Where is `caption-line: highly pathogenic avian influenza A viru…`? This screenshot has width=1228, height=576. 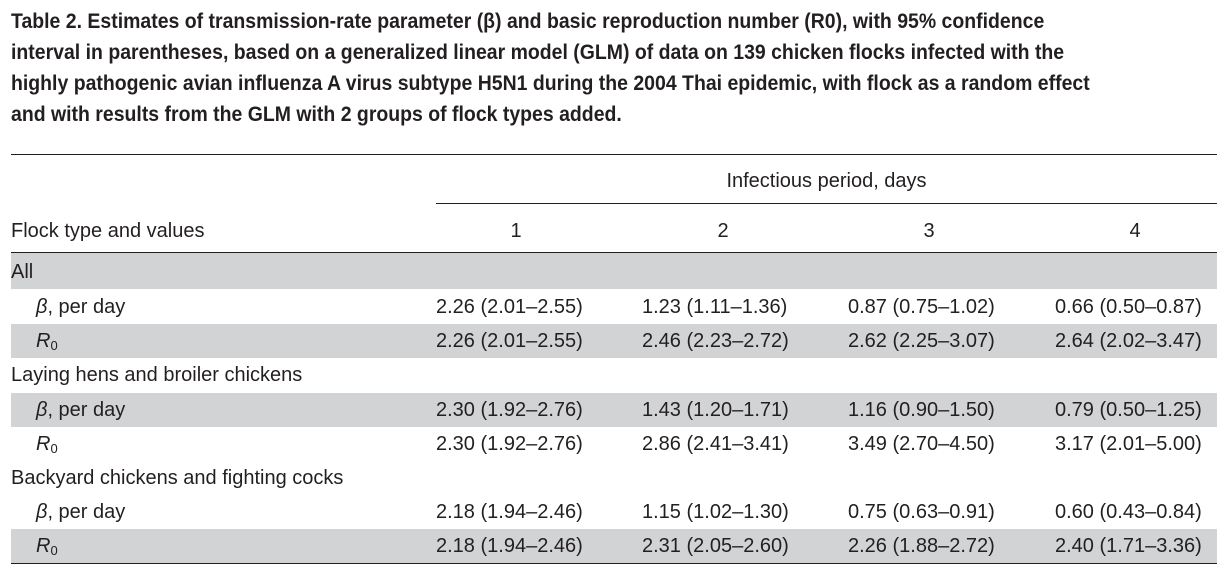
caption-line: highly pathogenic avian influenza A viru… is located at coordinates (550, 83).